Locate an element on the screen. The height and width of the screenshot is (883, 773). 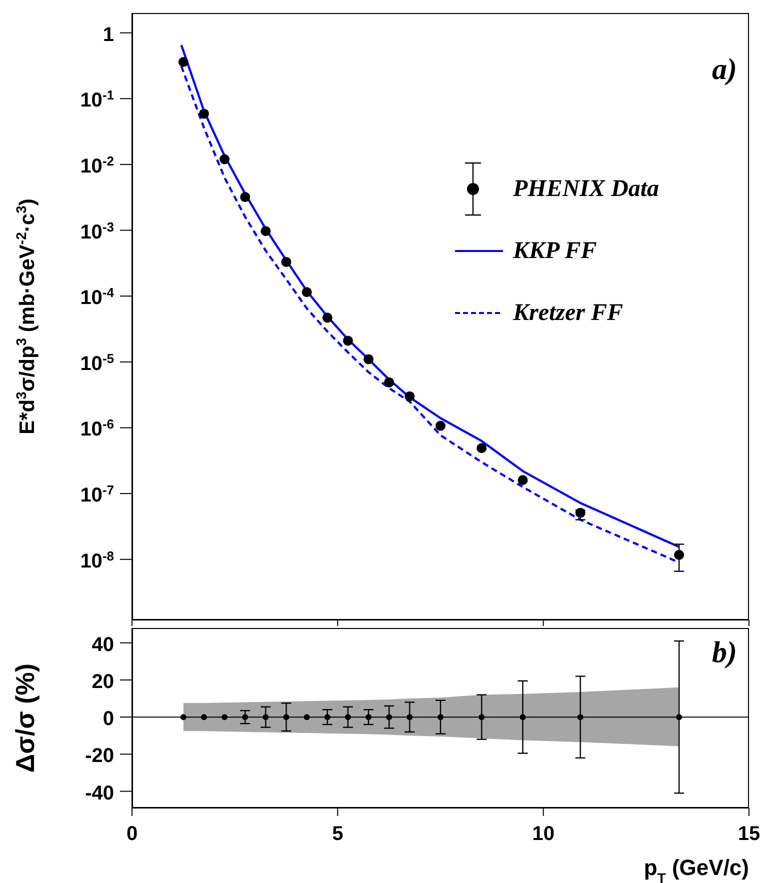
y-tick-label: 10$^{-5}$ is located at coordinates (97, 362).